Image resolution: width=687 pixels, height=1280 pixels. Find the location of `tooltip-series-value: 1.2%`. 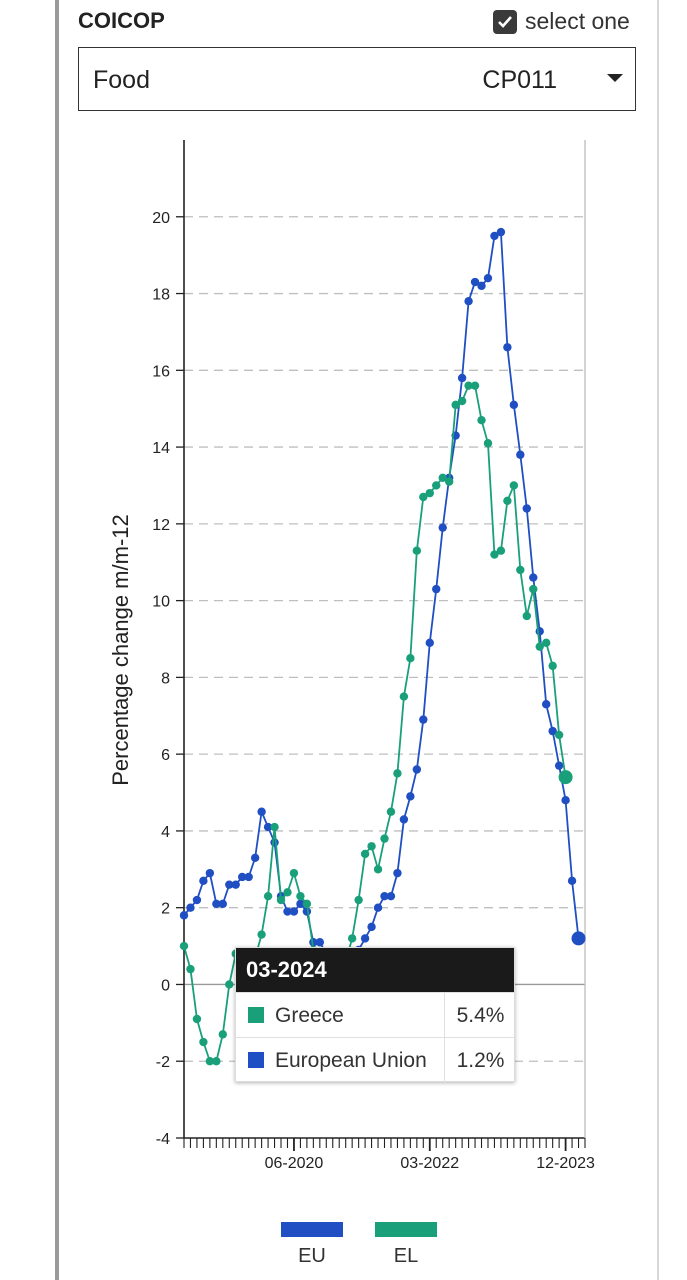

tooltip-series-value: 1.2% is located at coordinates (480, 1060).